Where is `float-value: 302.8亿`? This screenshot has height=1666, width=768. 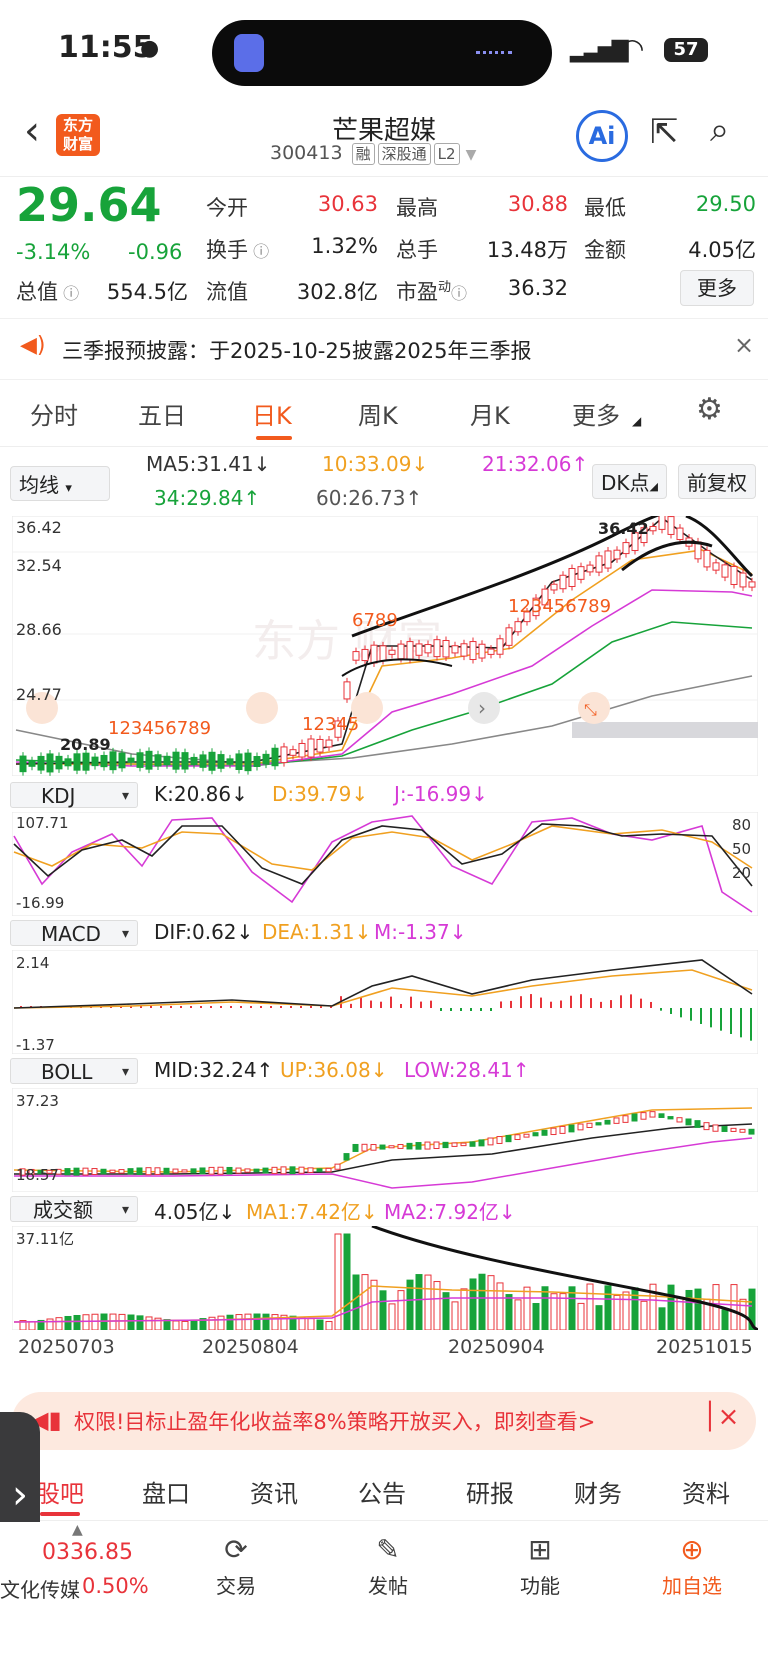
float-value: 302.8亿 is located at coordinates (337, 292).